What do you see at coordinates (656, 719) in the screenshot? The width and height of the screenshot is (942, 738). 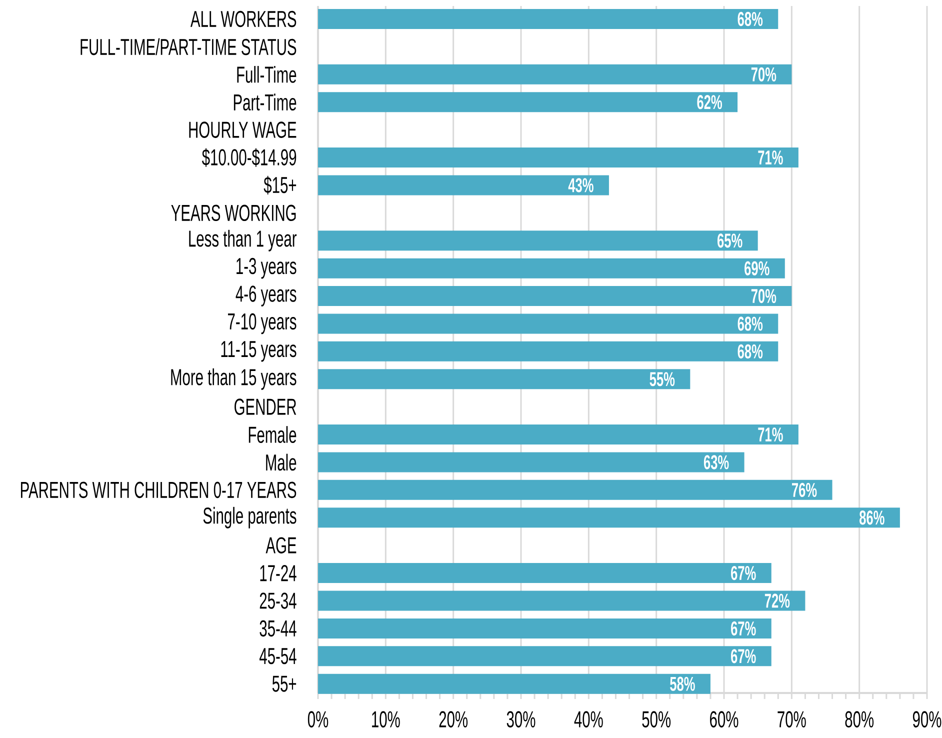 I see `x-tick-label: 50%` at bounding box center [656, 719].